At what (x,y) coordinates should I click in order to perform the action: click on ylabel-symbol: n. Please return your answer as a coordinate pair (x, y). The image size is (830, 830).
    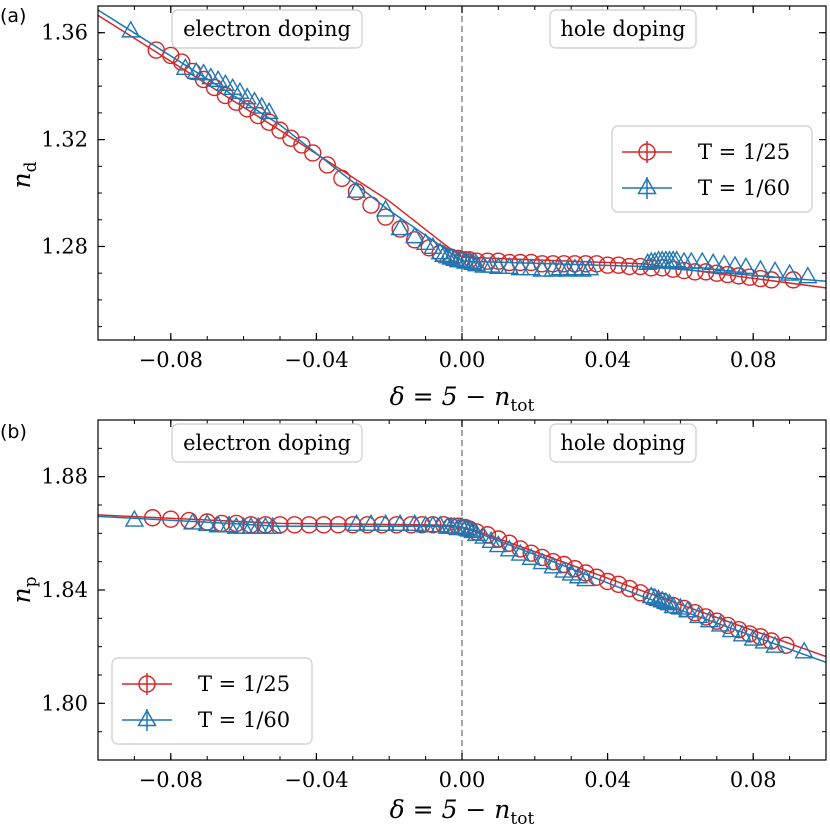
    Looking at the image, I should click on (21, 595).